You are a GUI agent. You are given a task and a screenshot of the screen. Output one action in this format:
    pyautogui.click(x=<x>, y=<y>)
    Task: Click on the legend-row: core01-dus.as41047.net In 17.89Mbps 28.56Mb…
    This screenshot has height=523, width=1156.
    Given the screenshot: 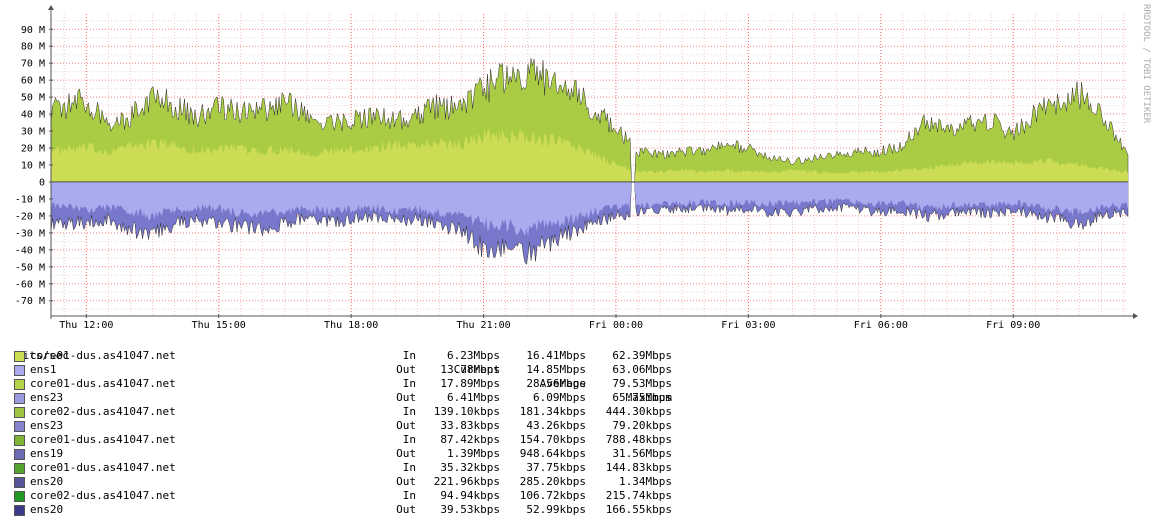 What is the action you would take?
    pyautogui.click(x=343, y=384)
    